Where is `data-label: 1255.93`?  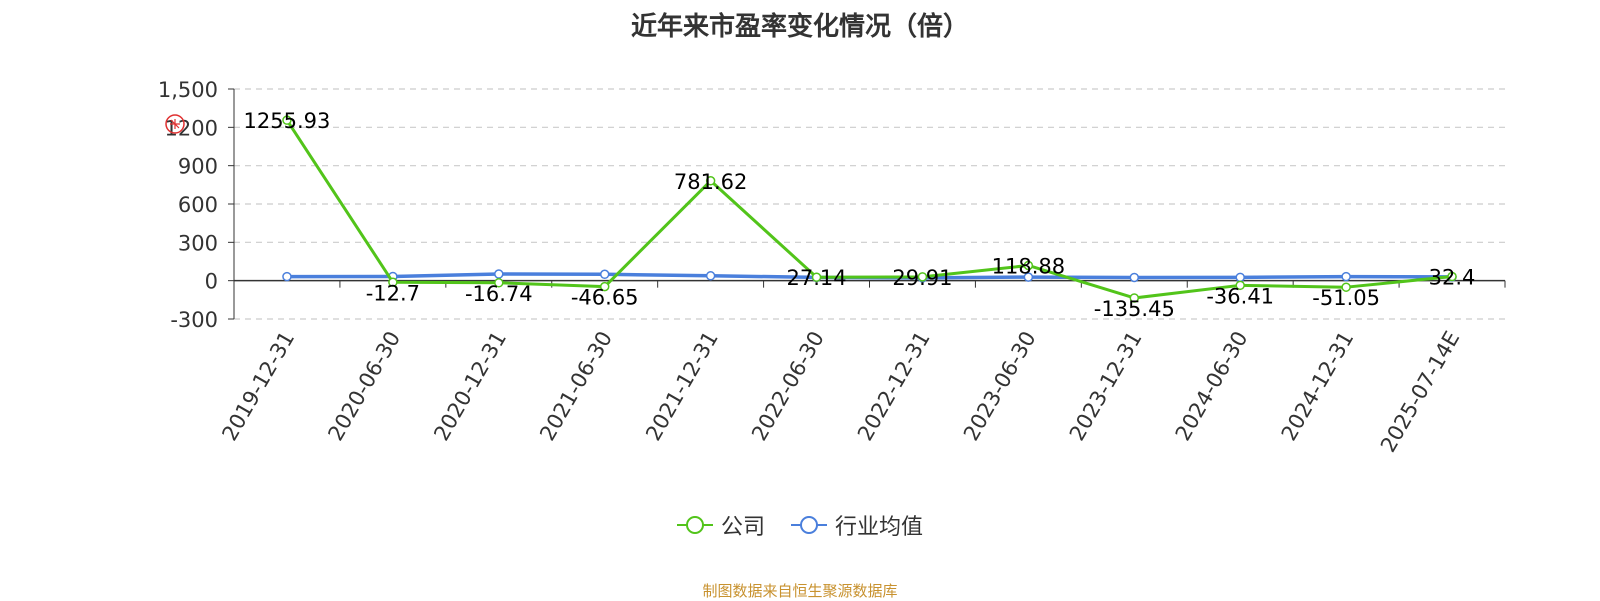
data-label: 1255.93 is located at coordinates (287, 121).